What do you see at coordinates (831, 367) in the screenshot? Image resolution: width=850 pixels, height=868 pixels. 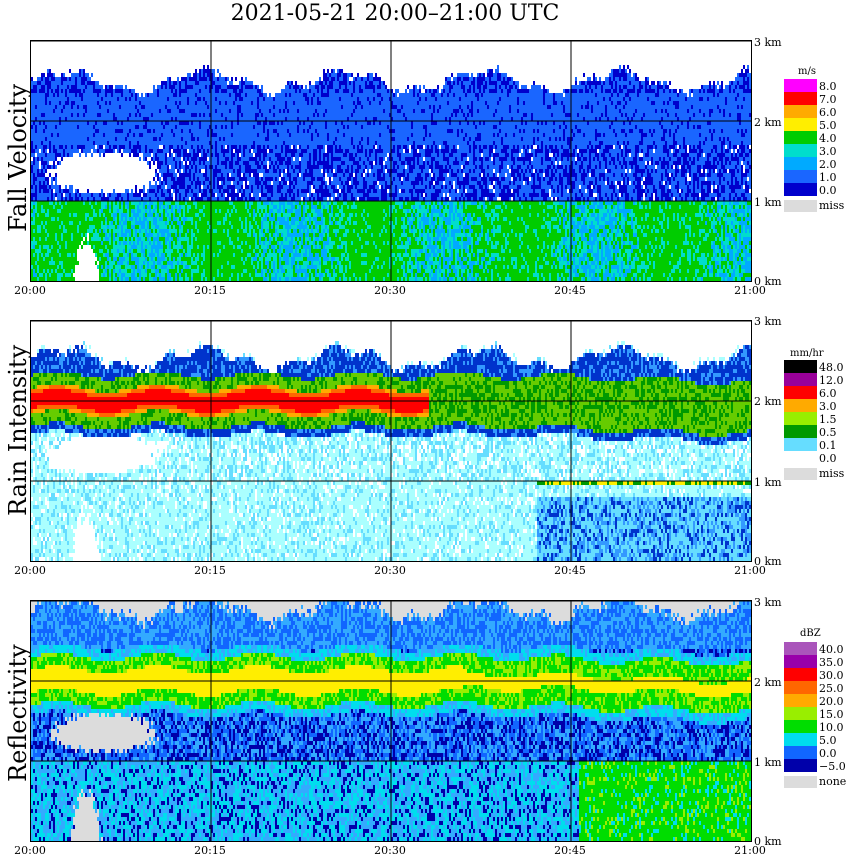 I see `colorbar-label: 48.0` at bounding box center [831, 367].